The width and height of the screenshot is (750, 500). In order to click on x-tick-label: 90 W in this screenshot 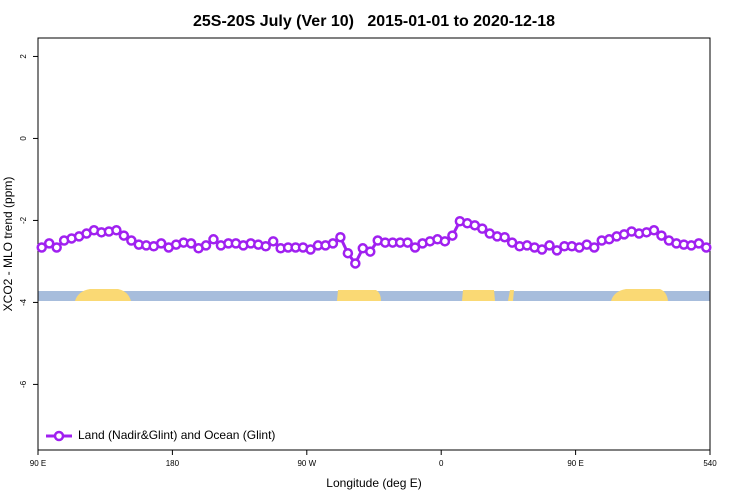, I will do `click(306, 463)`.